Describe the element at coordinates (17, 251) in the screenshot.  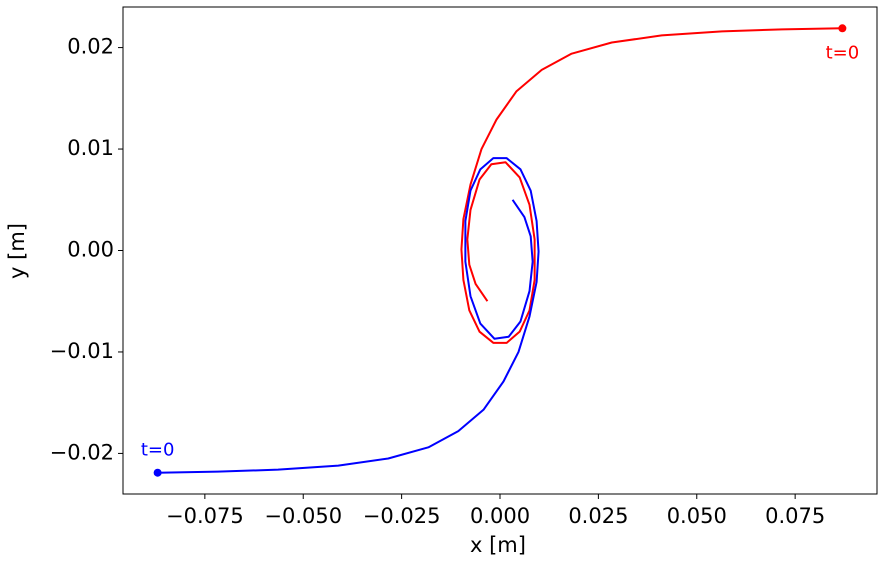
I see `y-axis-label: y [m]` at that location.